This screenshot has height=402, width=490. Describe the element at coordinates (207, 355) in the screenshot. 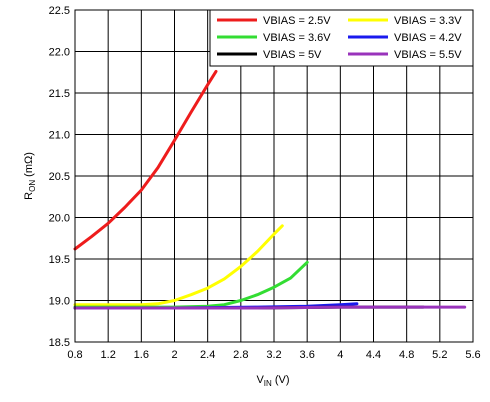

I see `x-tick-label: 2.4` at that location.